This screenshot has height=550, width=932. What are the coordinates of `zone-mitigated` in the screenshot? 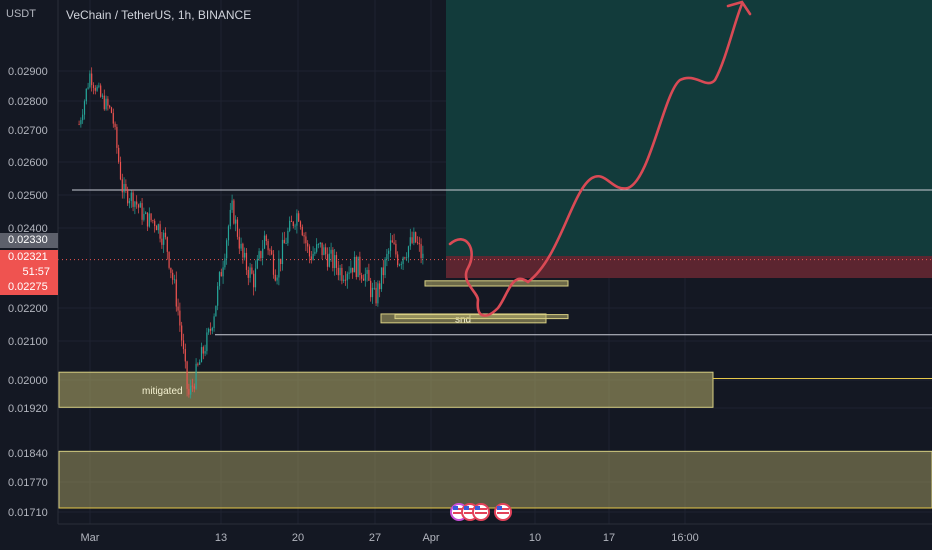 It's located at (386, 389).